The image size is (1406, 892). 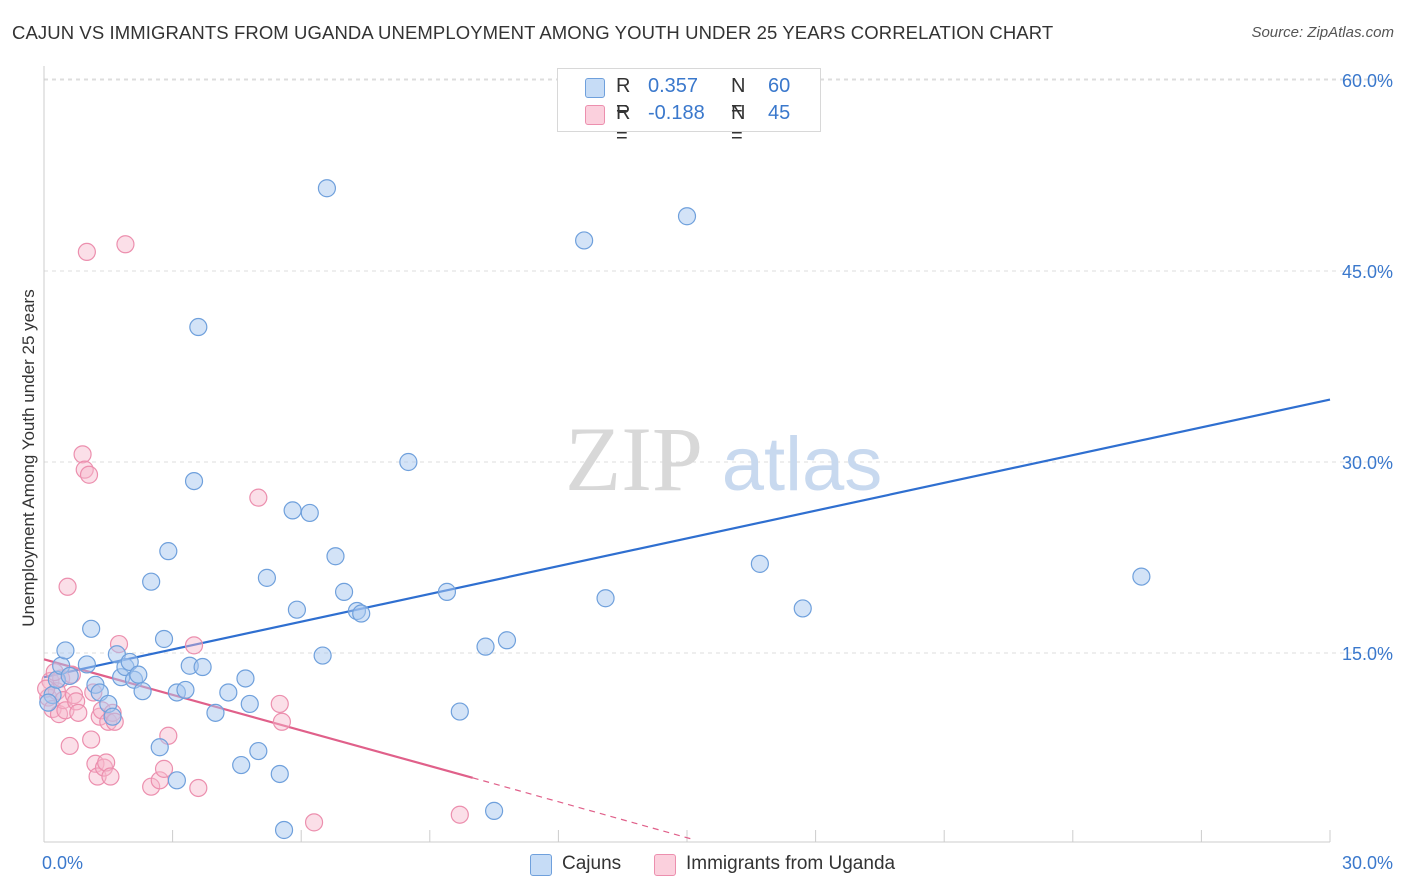 What do you see at coordinates (665, 865) in the screenshot?
I see `bottom-legend-swatch-uganda` at bounding box center [665, 865].